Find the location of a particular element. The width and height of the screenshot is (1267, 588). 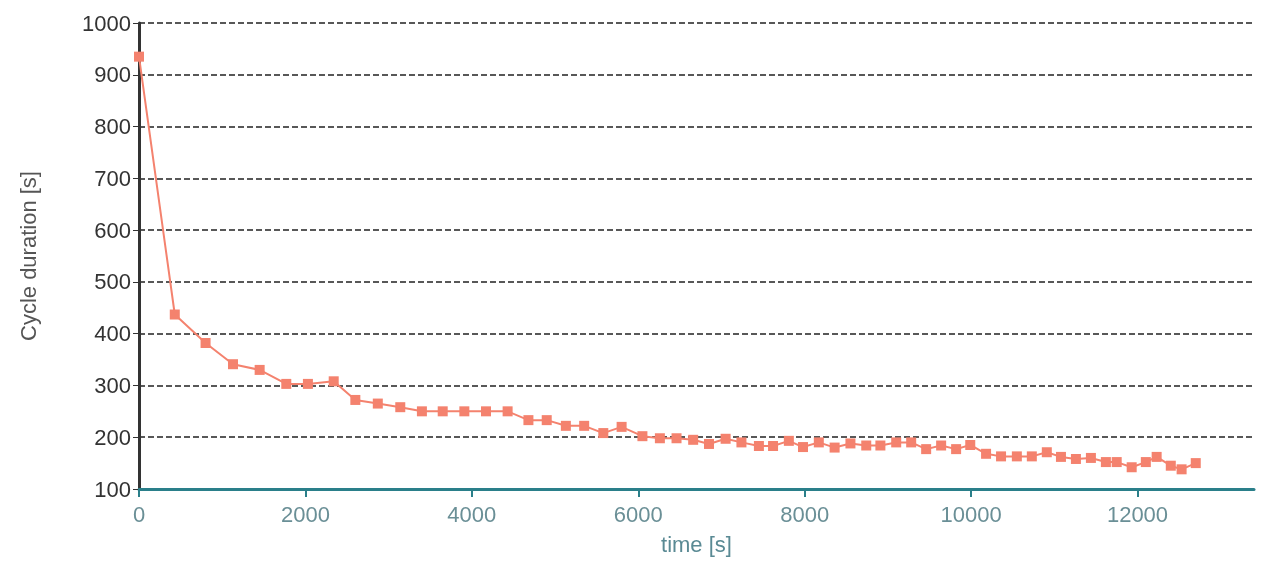

y-tick-label: 400 is located at coordinates (112, 334).